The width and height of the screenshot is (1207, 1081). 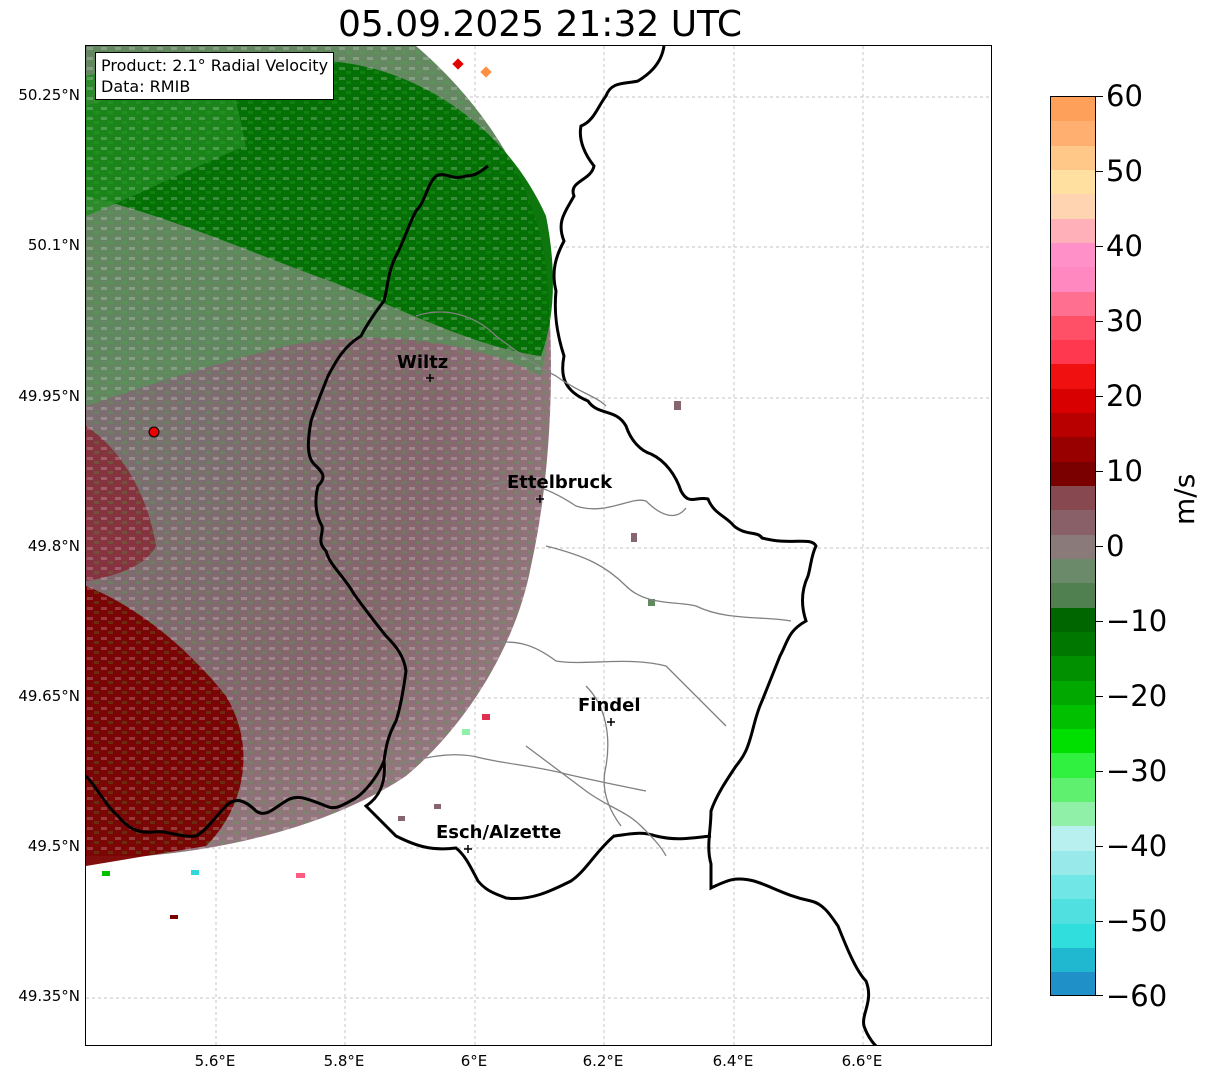 What do you see at coordinates (146, 86) in the screenshot?
I see `data-source-label: Data: RMIB` at bounding box center [146, 86].